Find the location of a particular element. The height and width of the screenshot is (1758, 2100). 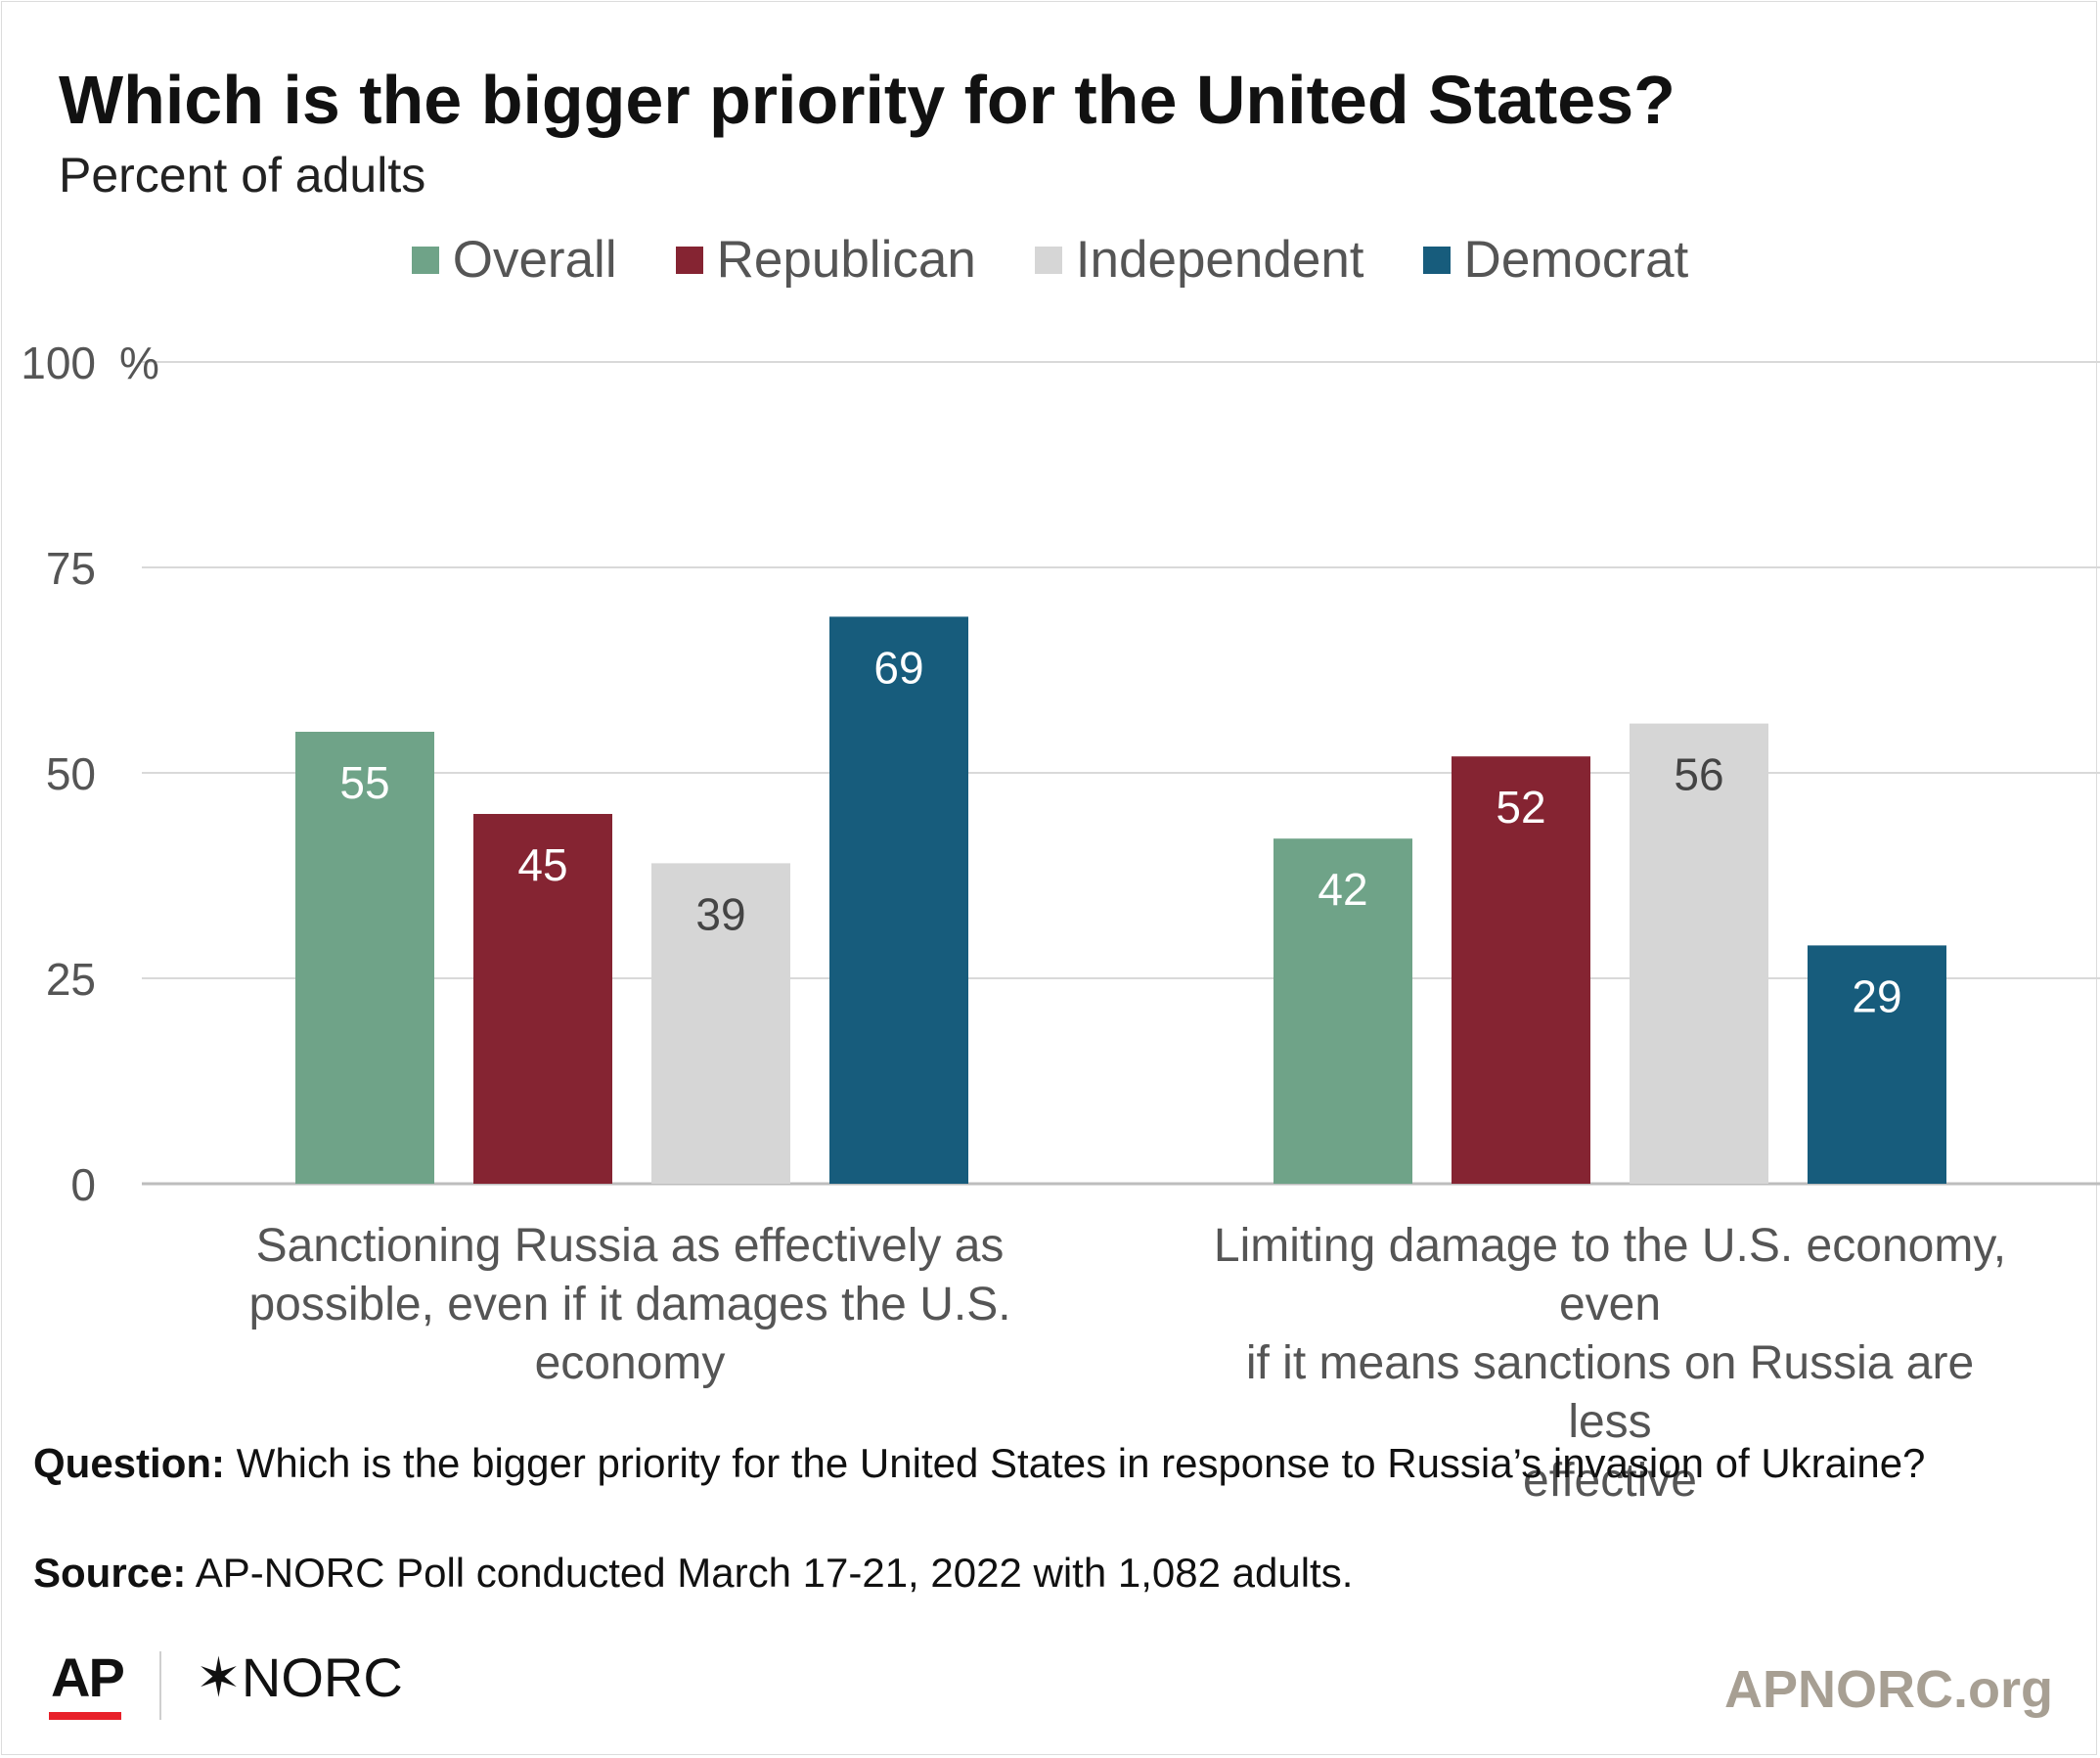

y-tick-label-100: 100 is located at coordinates (58, 363).